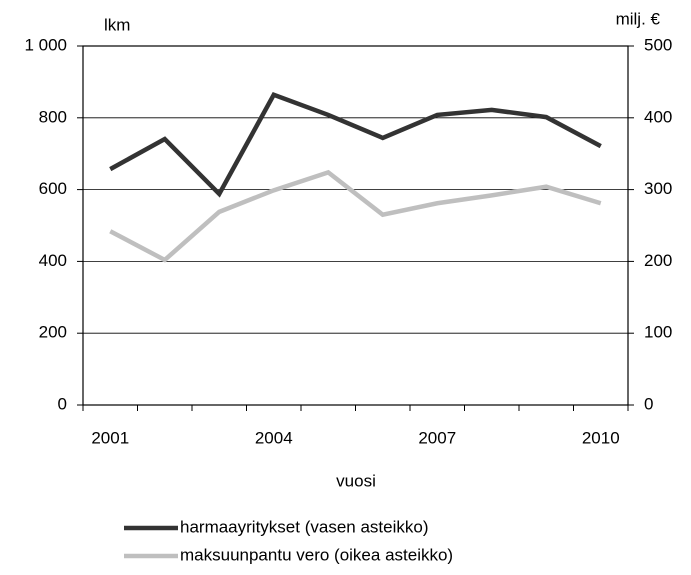 Image resolution: width=691 pixels, height=575 pixels. What do you see at coordinates (437, 437) in the screenshot?
I see `x-tick-label: 2007` at bounding box center [437, 437].